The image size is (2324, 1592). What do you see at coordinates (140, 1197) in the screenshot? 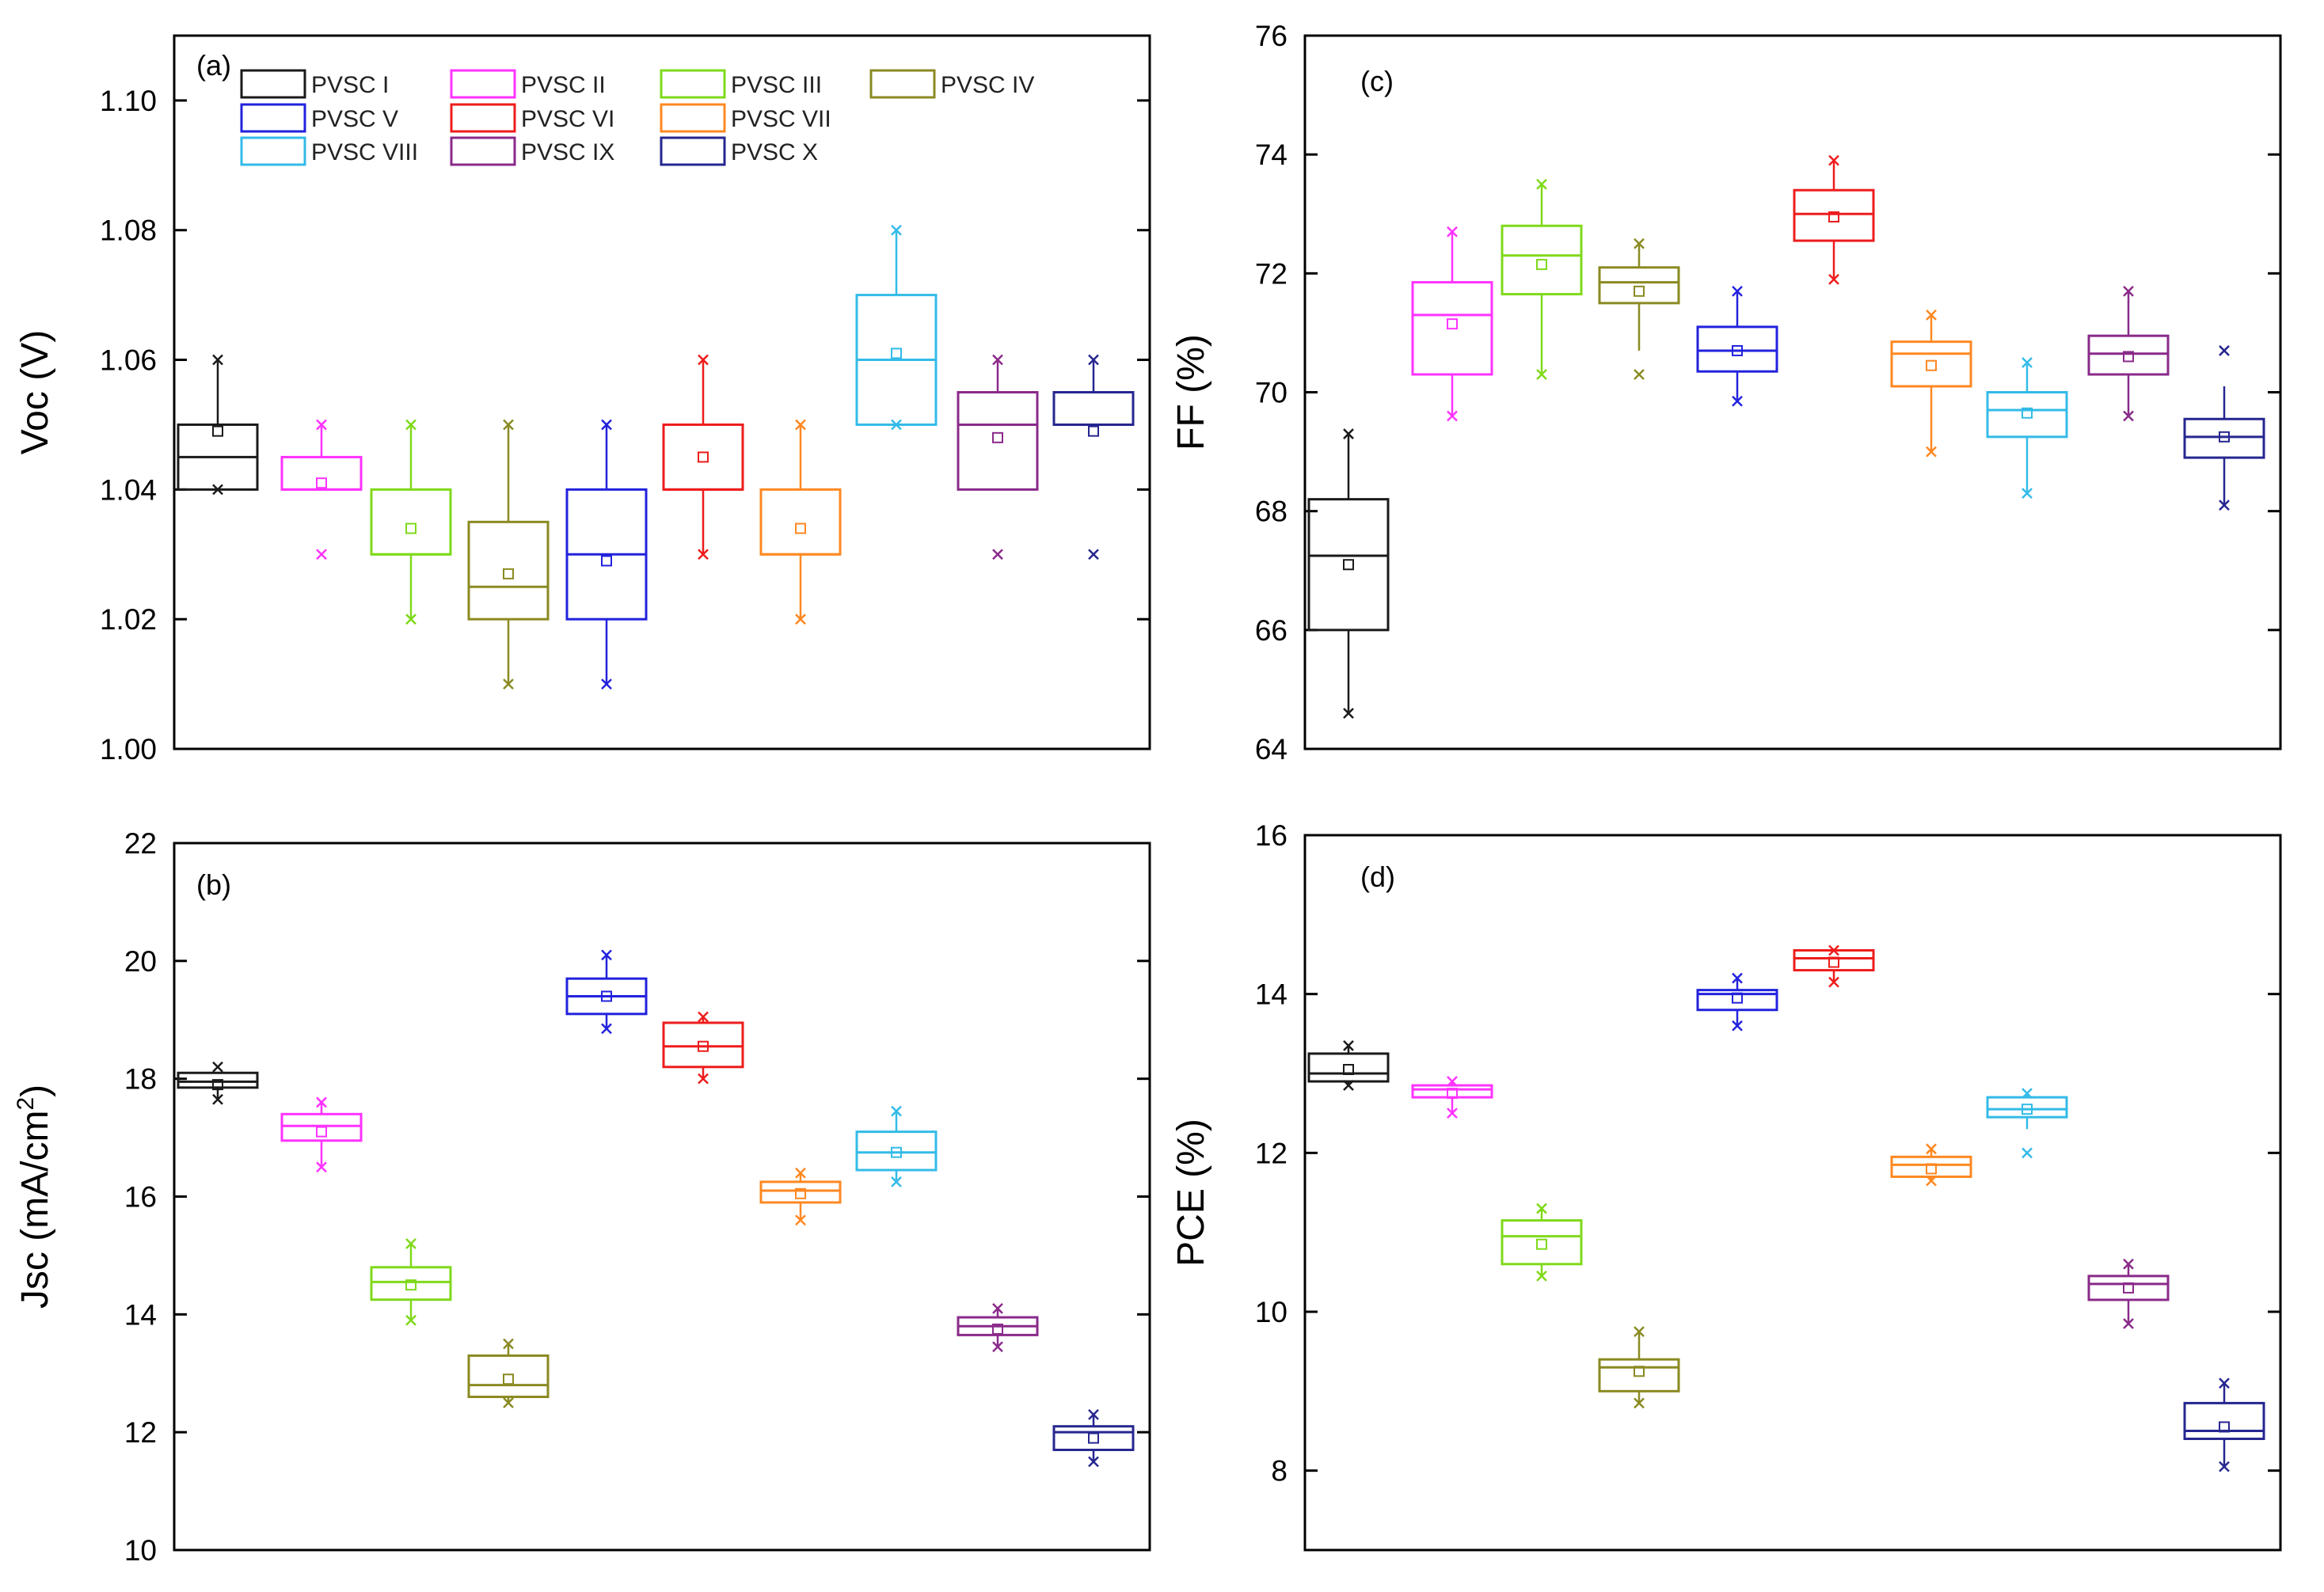
I see `y-tick-label: 16` at bounding box center [140, 1197].